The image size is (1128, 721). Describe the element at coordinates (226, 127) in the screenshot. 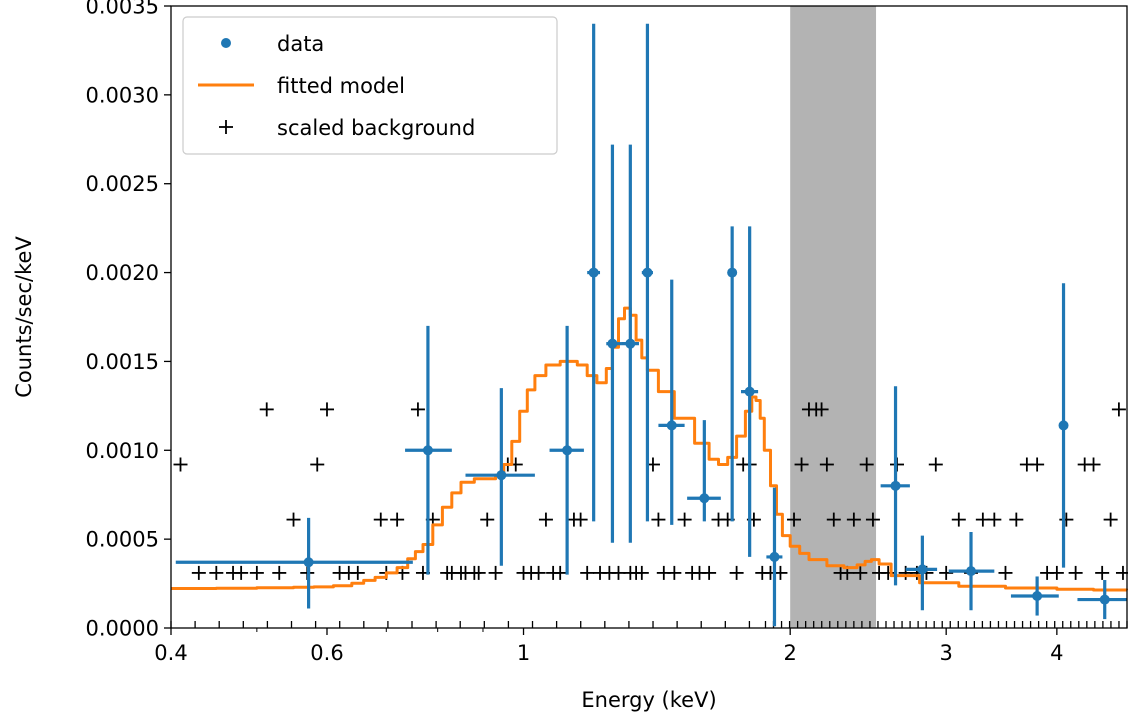

I see `legend-background-marker` at that location.